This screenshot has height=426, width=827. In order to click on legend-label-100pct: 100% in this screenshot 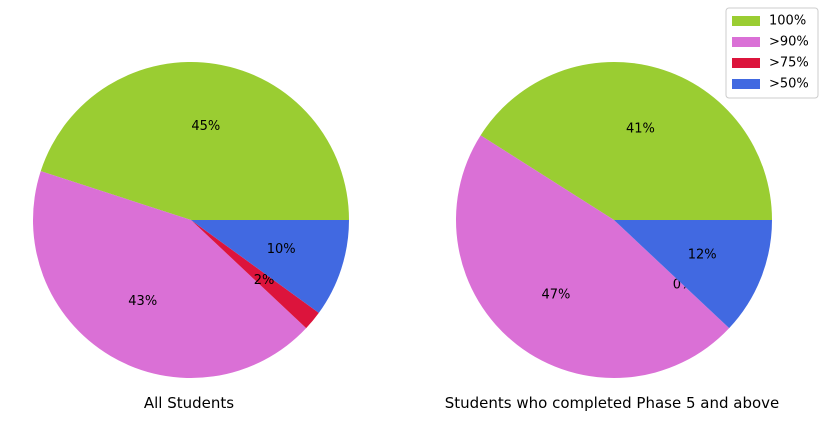, I will do `click(787, 21)`.